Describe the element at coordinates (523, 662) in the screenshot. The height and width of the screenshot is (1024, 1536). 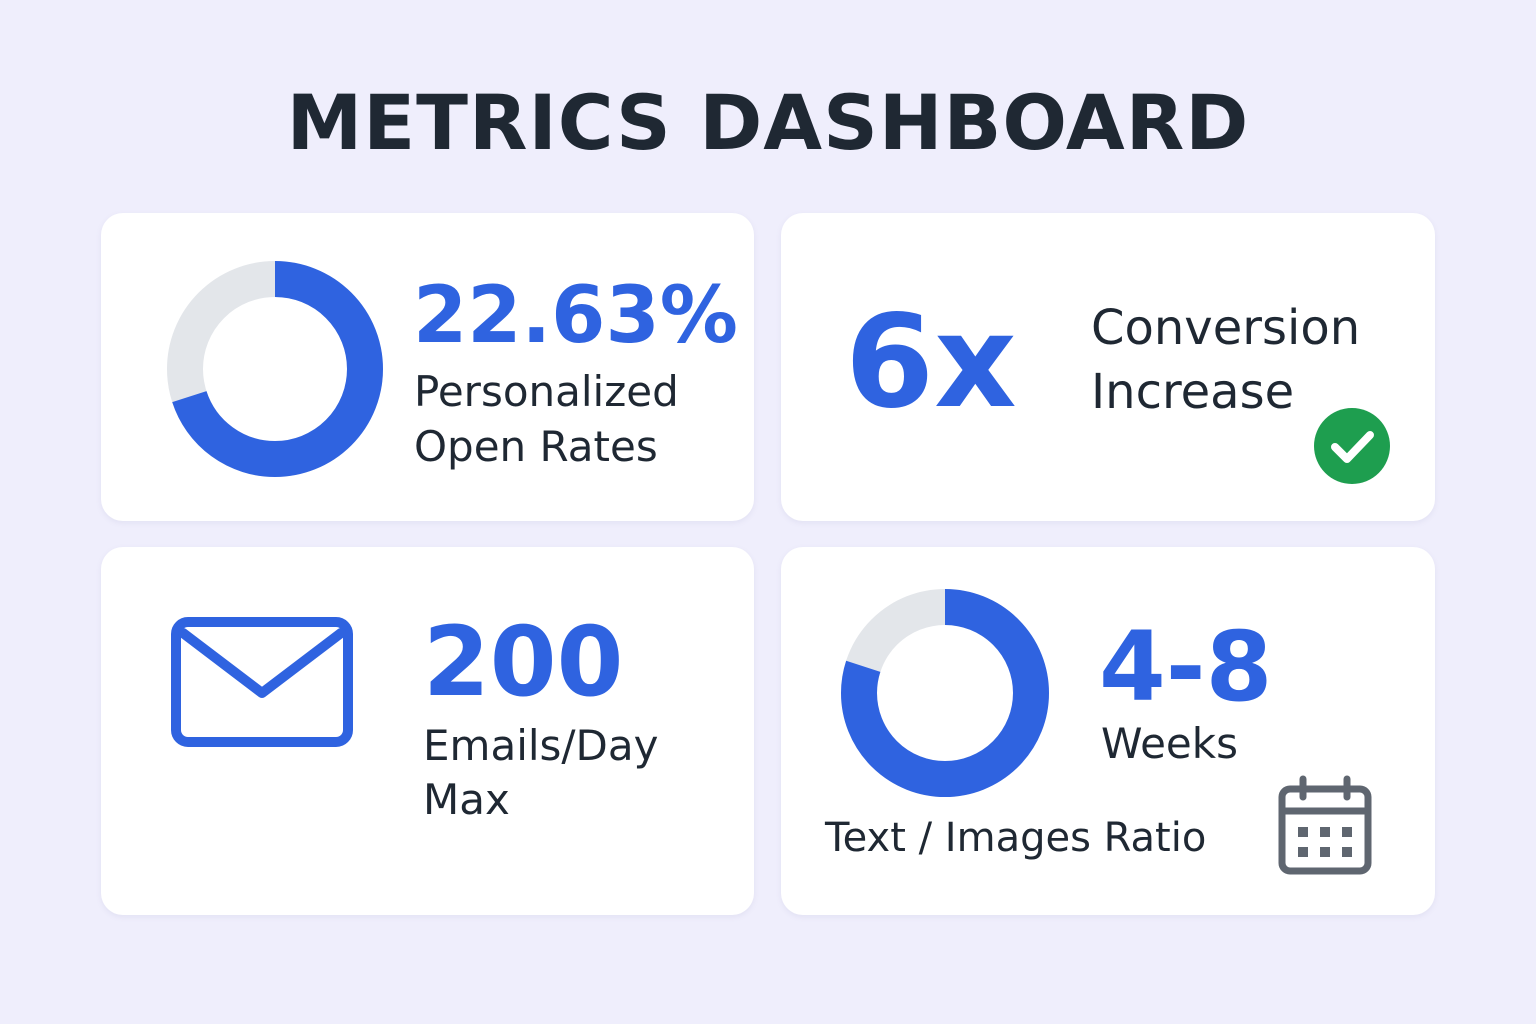
I see `emails-per-day-value: 200` at that location.